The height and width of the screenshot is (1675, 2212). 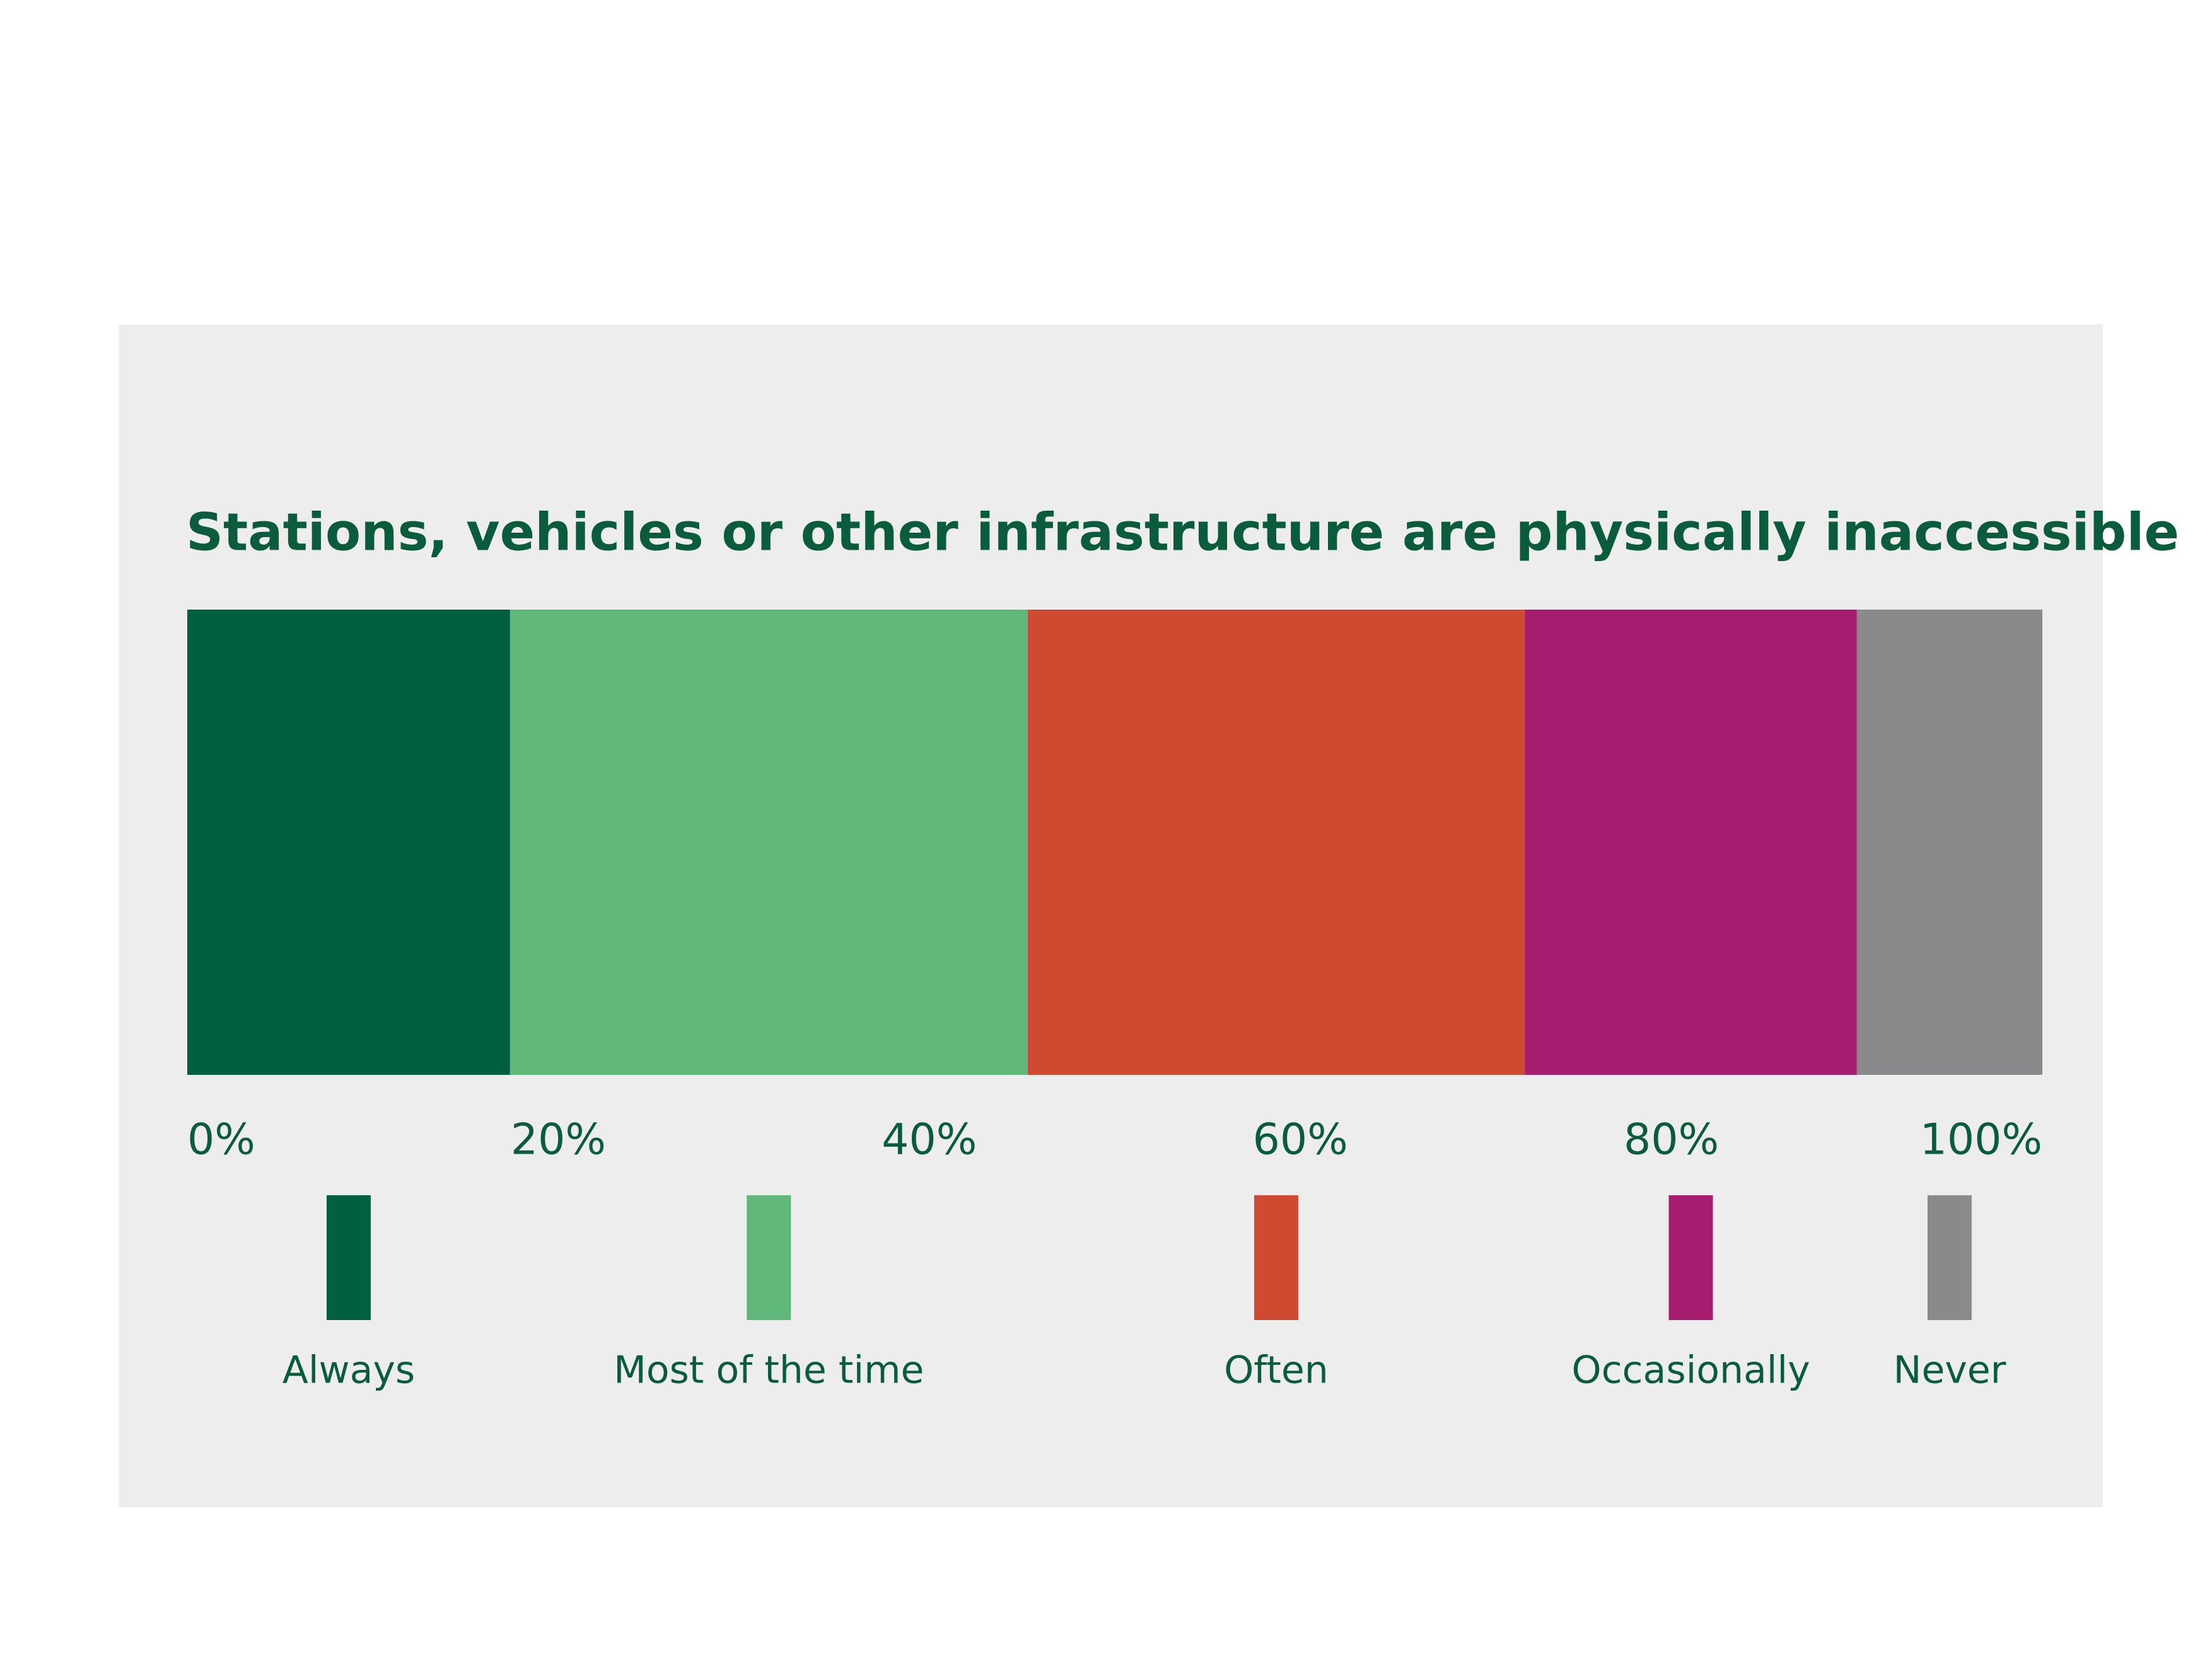 What do you see at coordinates (769, 1371) in the screenshot?
I see `legend-label: Most of the time` at bounding box center [769, 1371].